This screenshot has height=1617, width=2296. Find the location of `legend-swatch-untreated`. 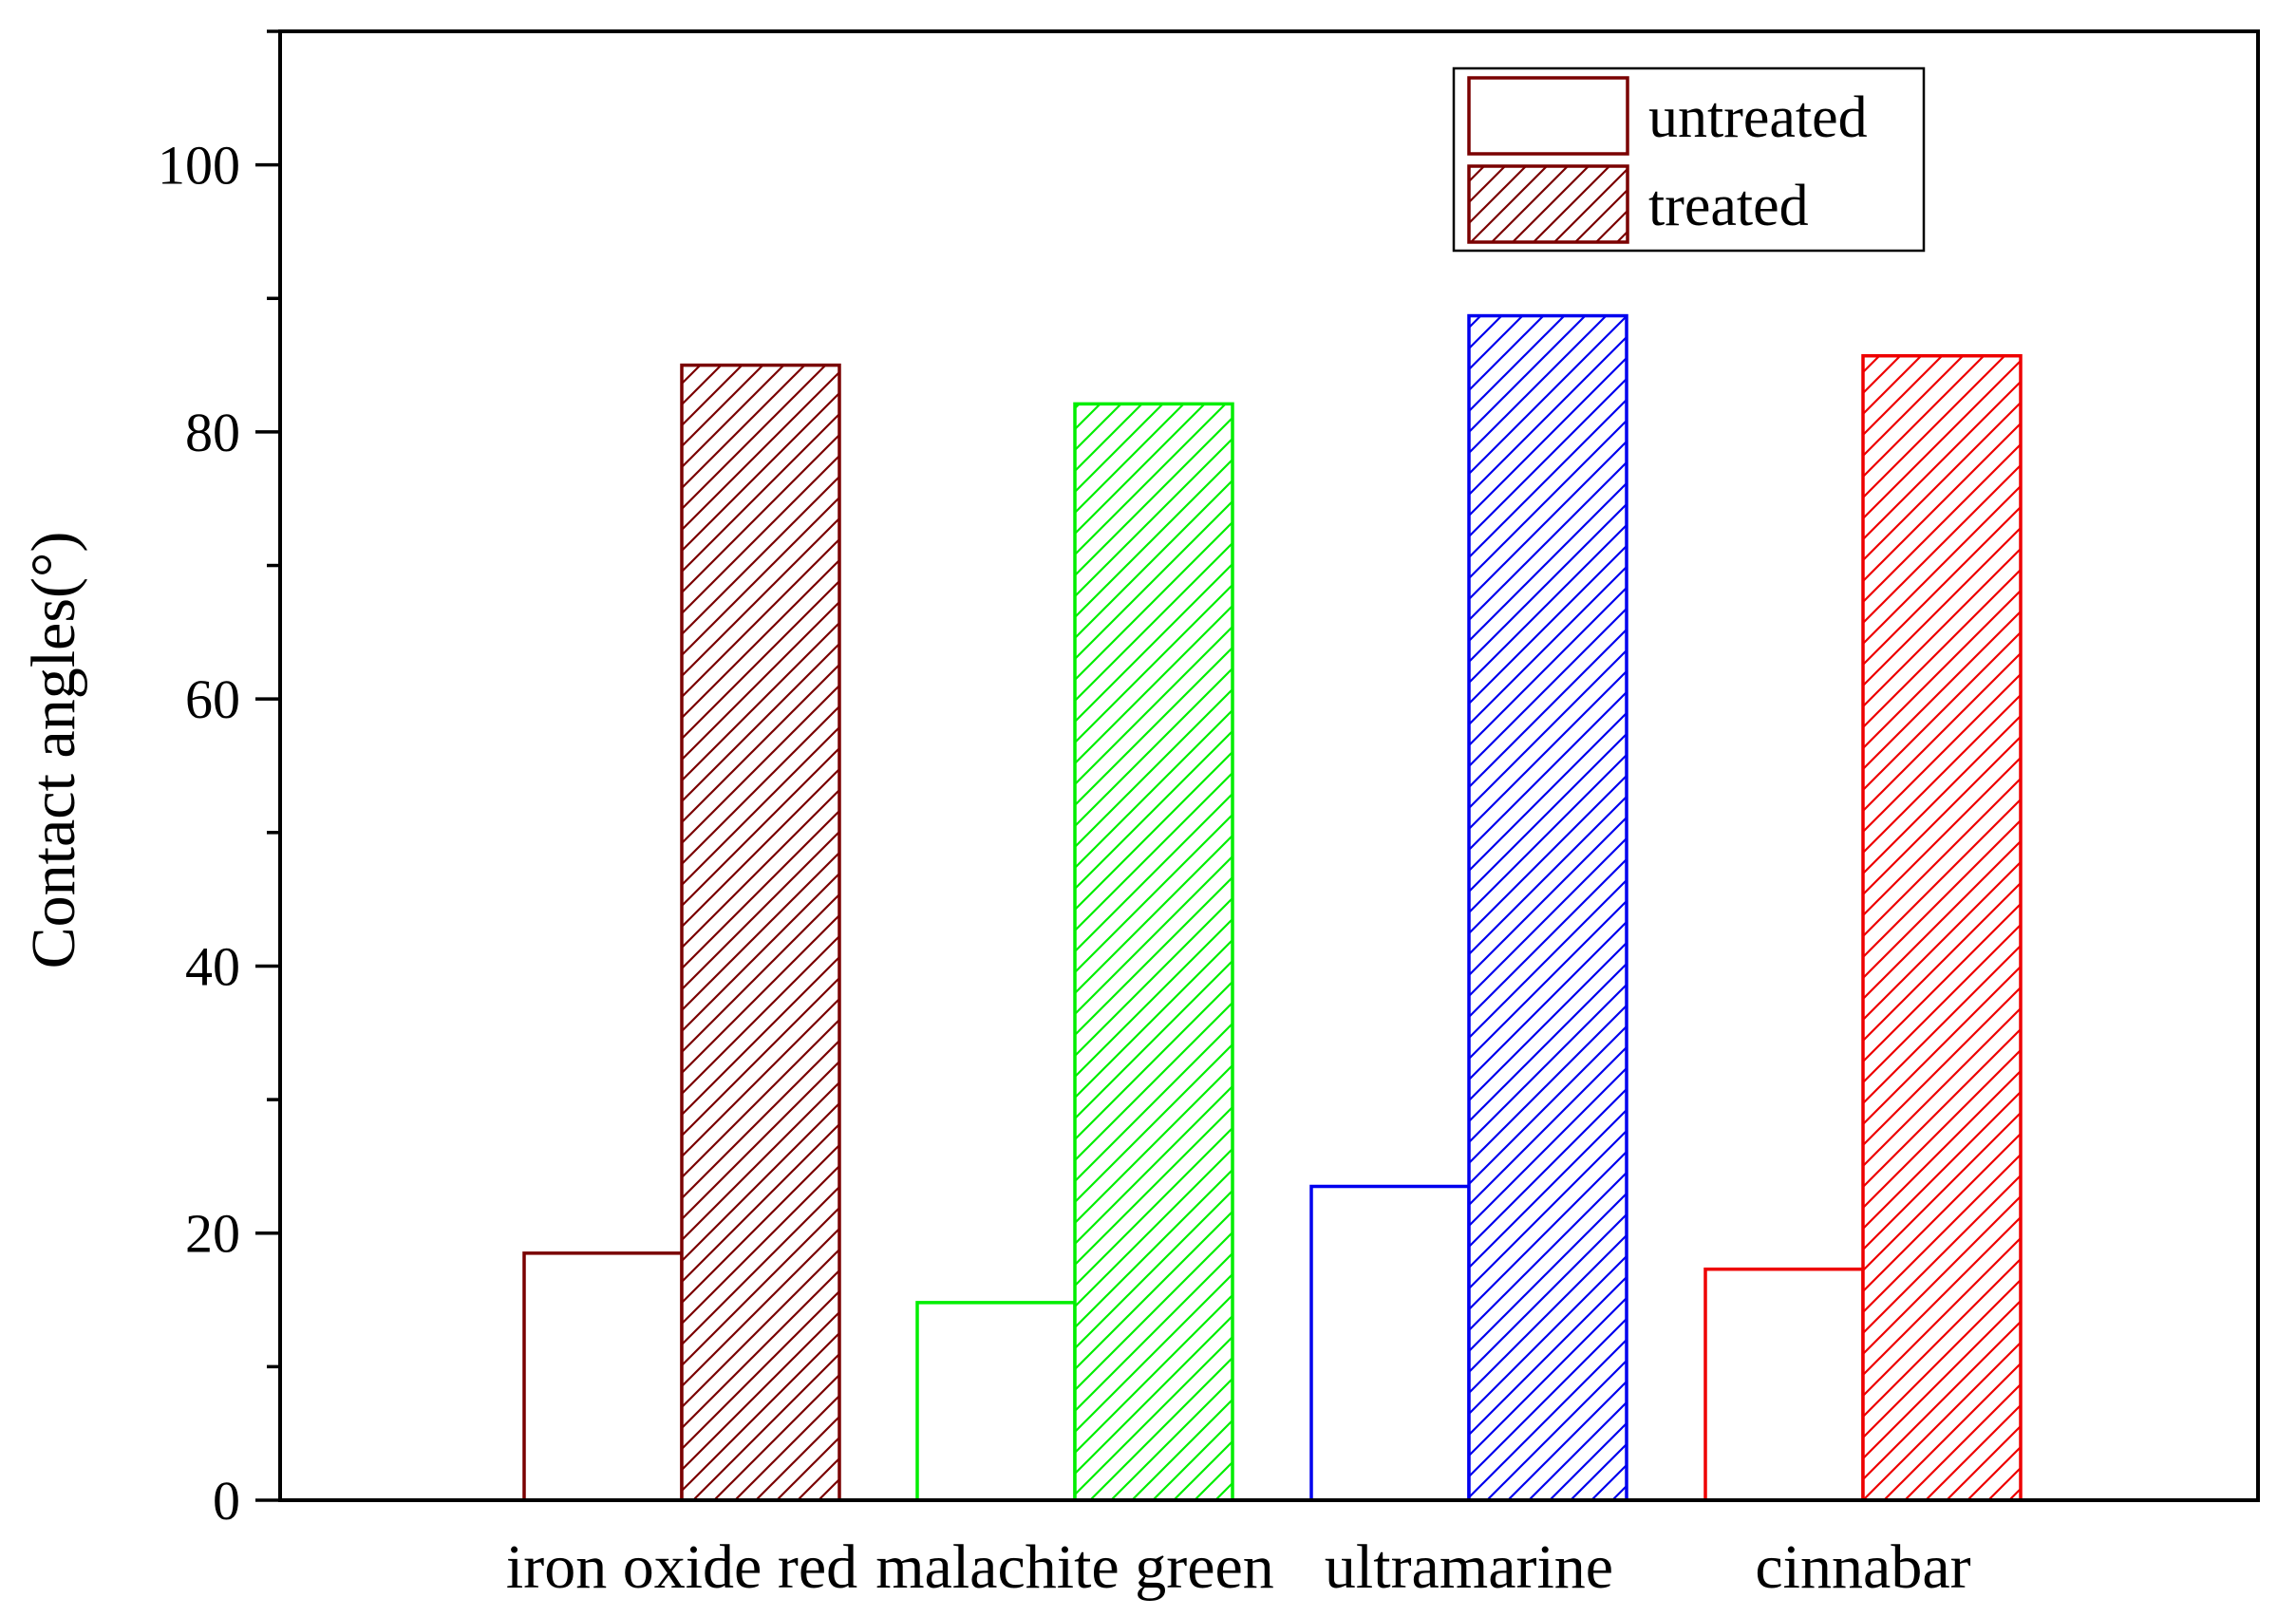

legend-swatch-untreated is located at coordinates (1548, 116).